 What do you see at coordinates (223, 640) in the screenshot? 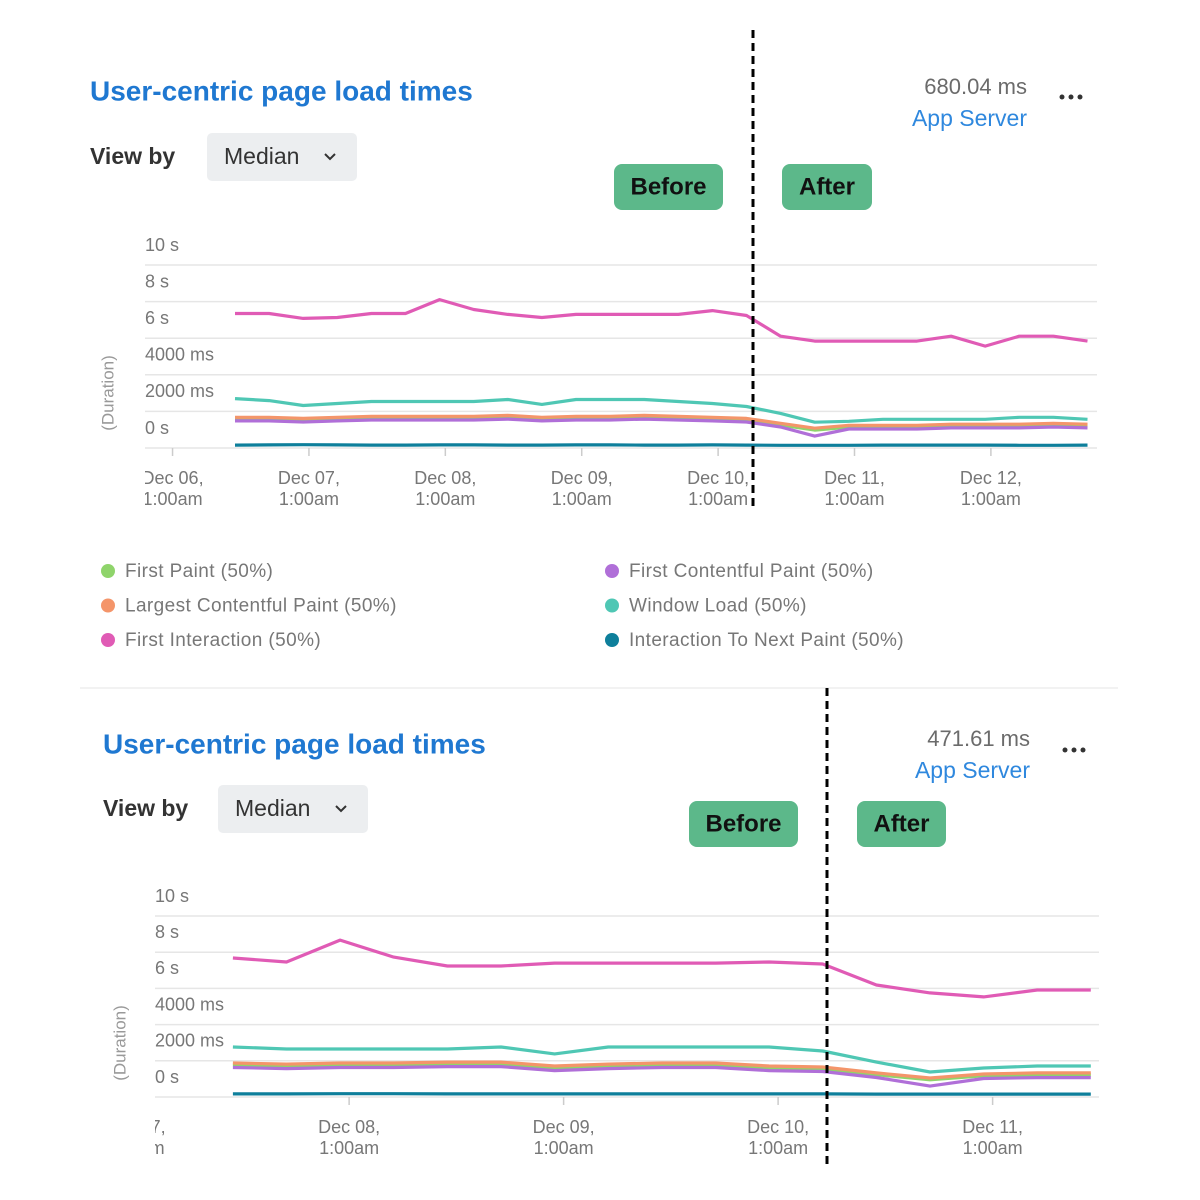
I see `legend-label: First Interaction (50%)` at bounding box center [223, 640].